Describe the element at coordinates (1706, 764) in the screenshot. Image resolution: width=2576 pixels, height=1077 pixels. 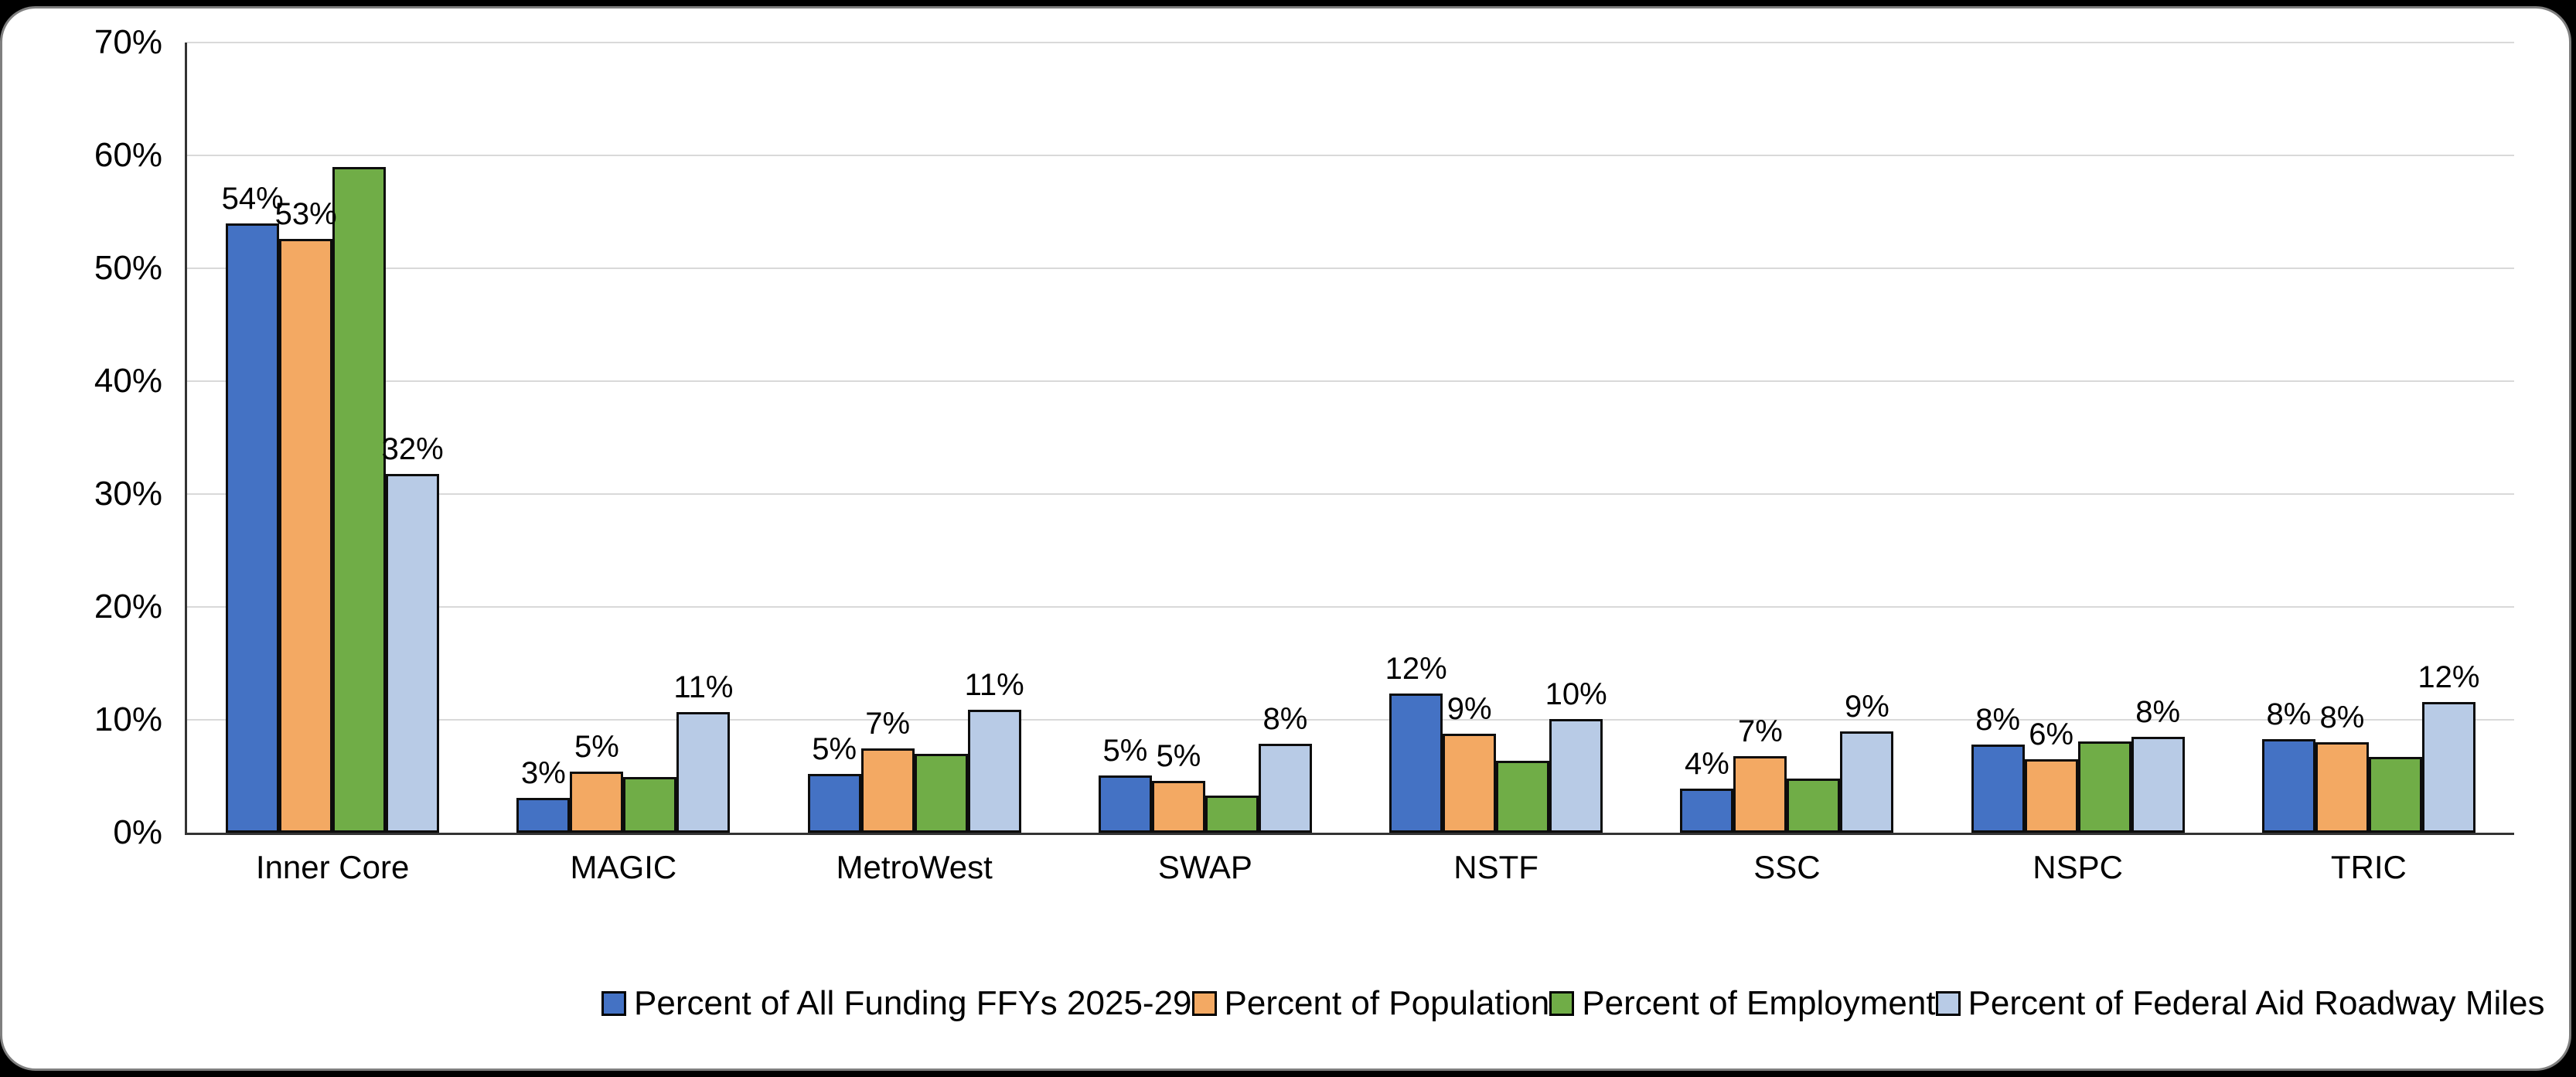
I see `bar-data-label: 4%` at that location.